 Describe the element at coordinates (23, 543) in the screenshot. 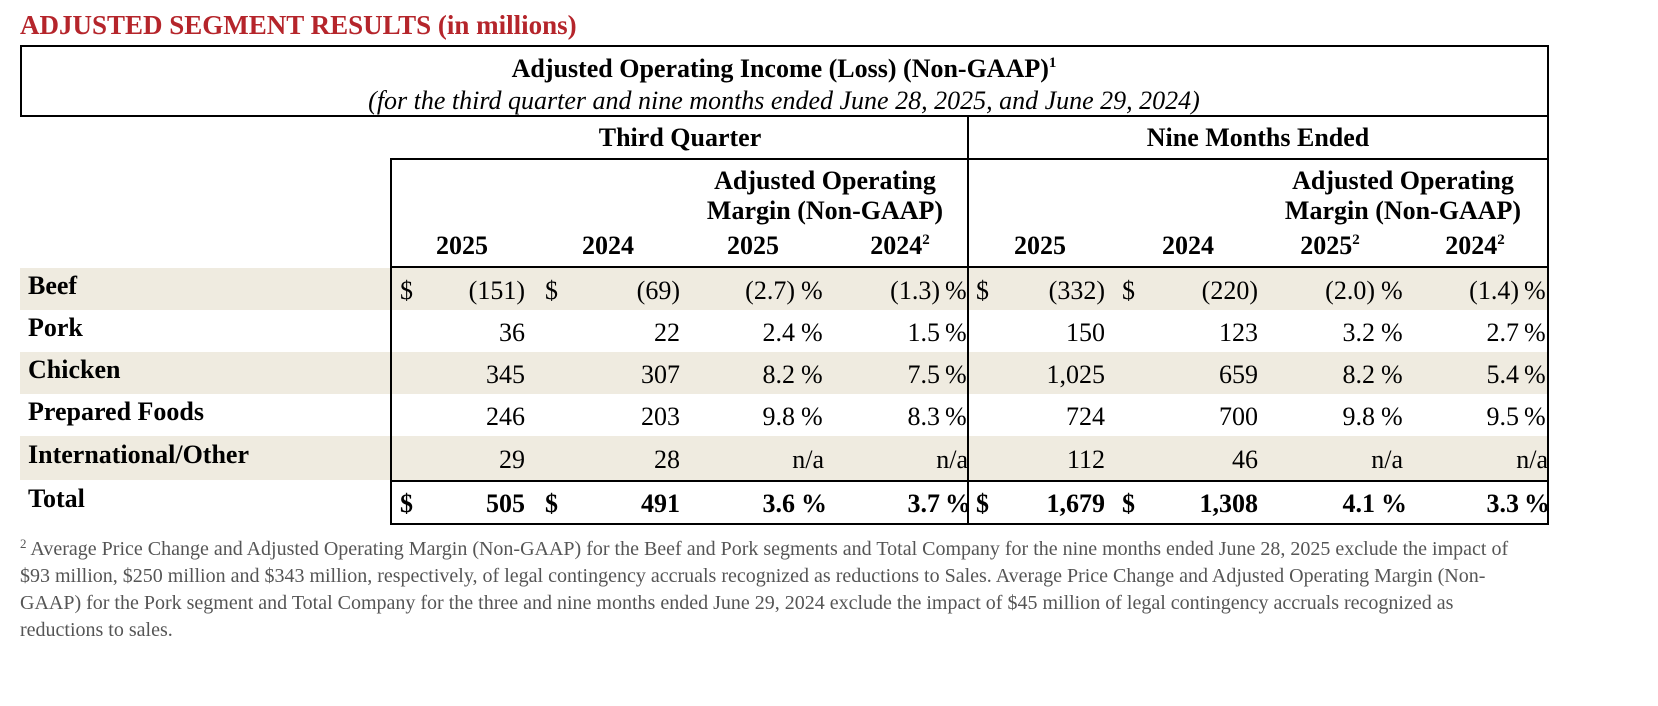

I see `footnote-marker: 2` at that location.